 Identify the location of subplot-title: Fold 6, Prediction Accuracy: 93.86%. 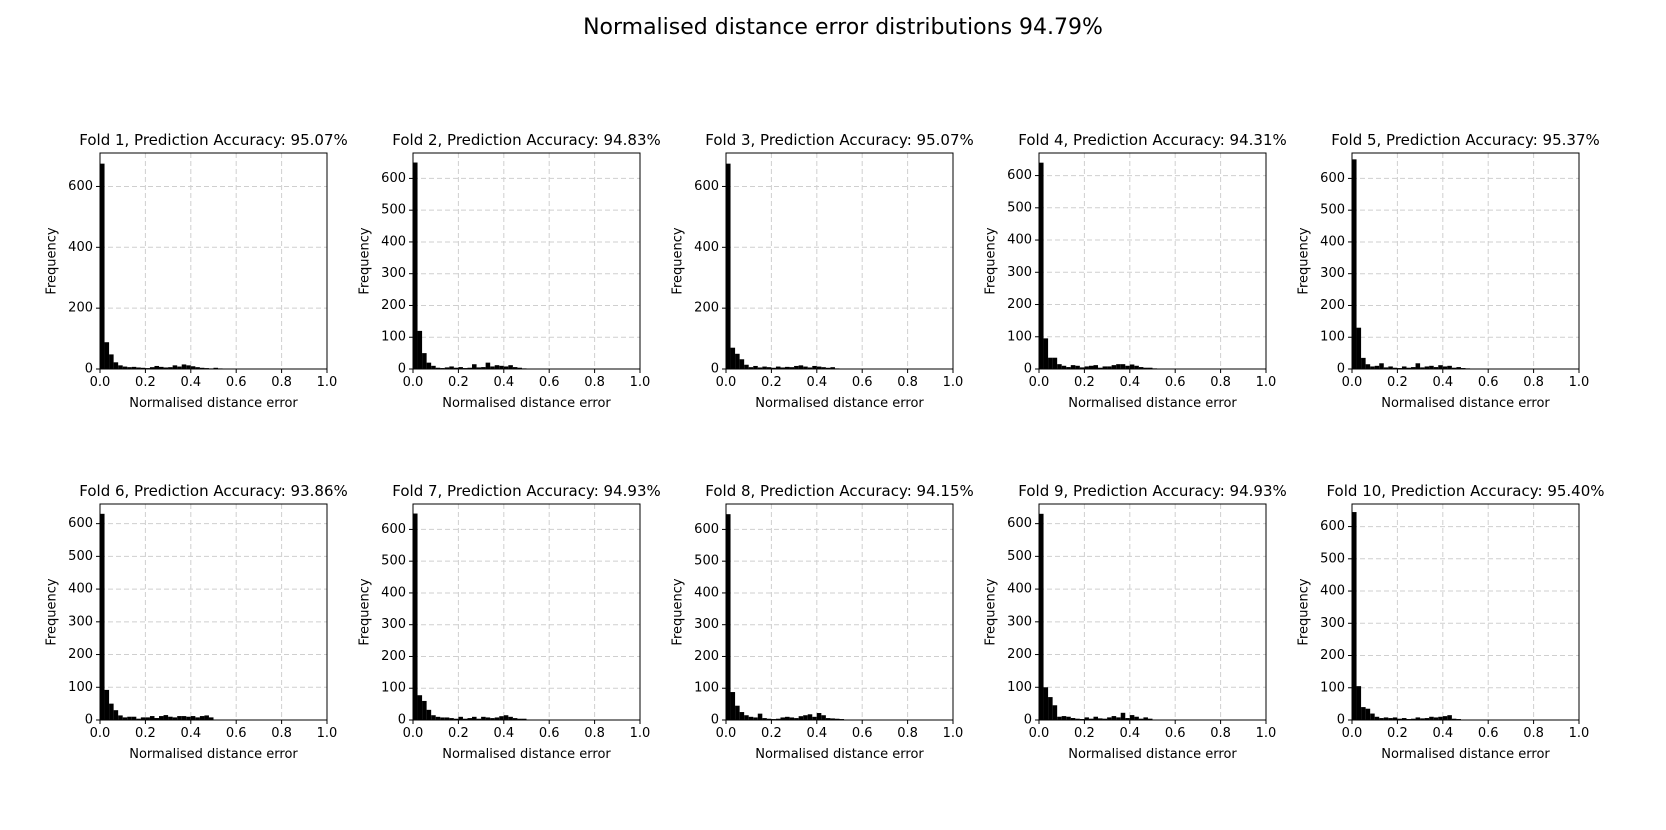
(213, 491).